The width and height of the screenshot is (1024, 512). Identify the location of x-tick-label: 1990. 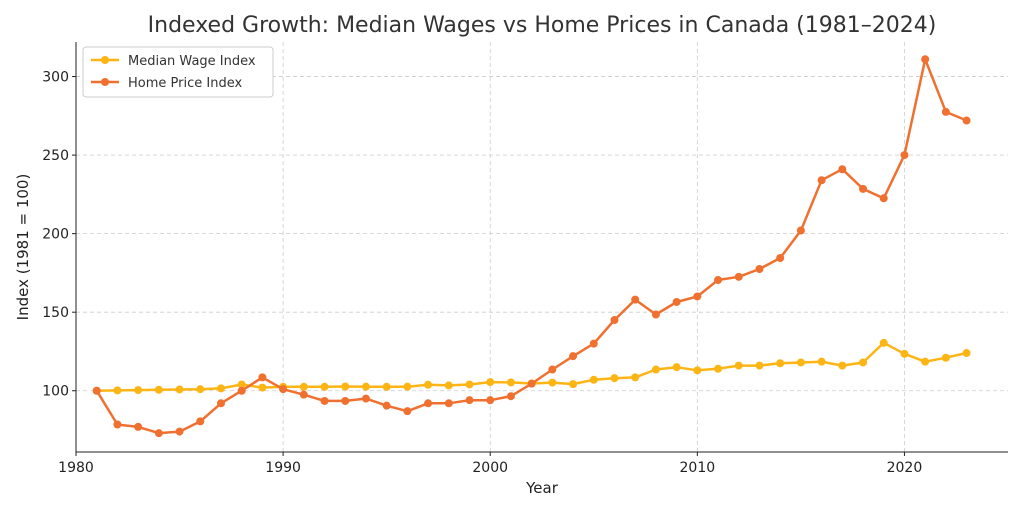
(283, 468).